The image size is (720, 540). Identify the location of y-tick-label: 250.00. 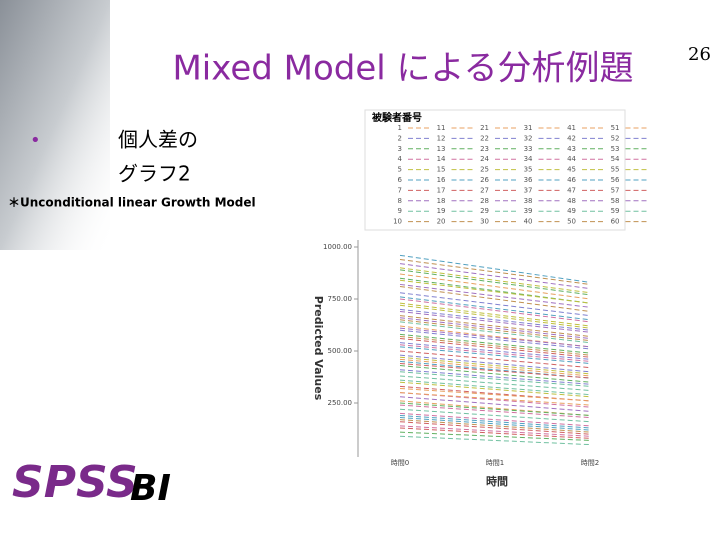
(340, 403).